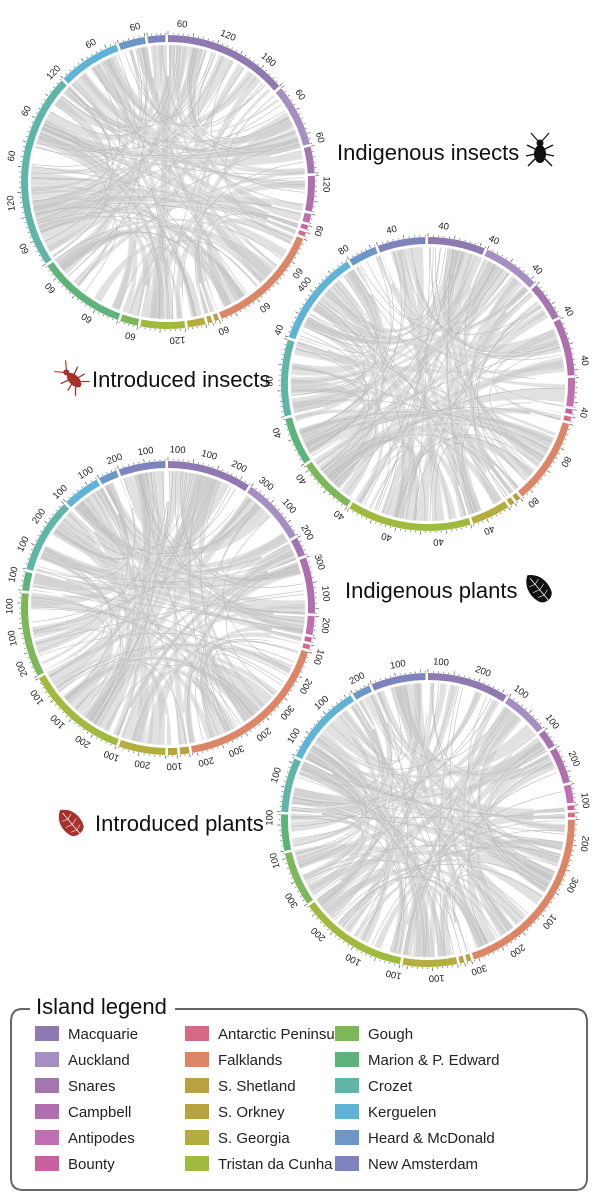 Image resolution: width=598 pixels, height=1200 pixels. Describe the element at coordinates (292, 900) in the screenshot. I see `tick-label: 300` at that location.